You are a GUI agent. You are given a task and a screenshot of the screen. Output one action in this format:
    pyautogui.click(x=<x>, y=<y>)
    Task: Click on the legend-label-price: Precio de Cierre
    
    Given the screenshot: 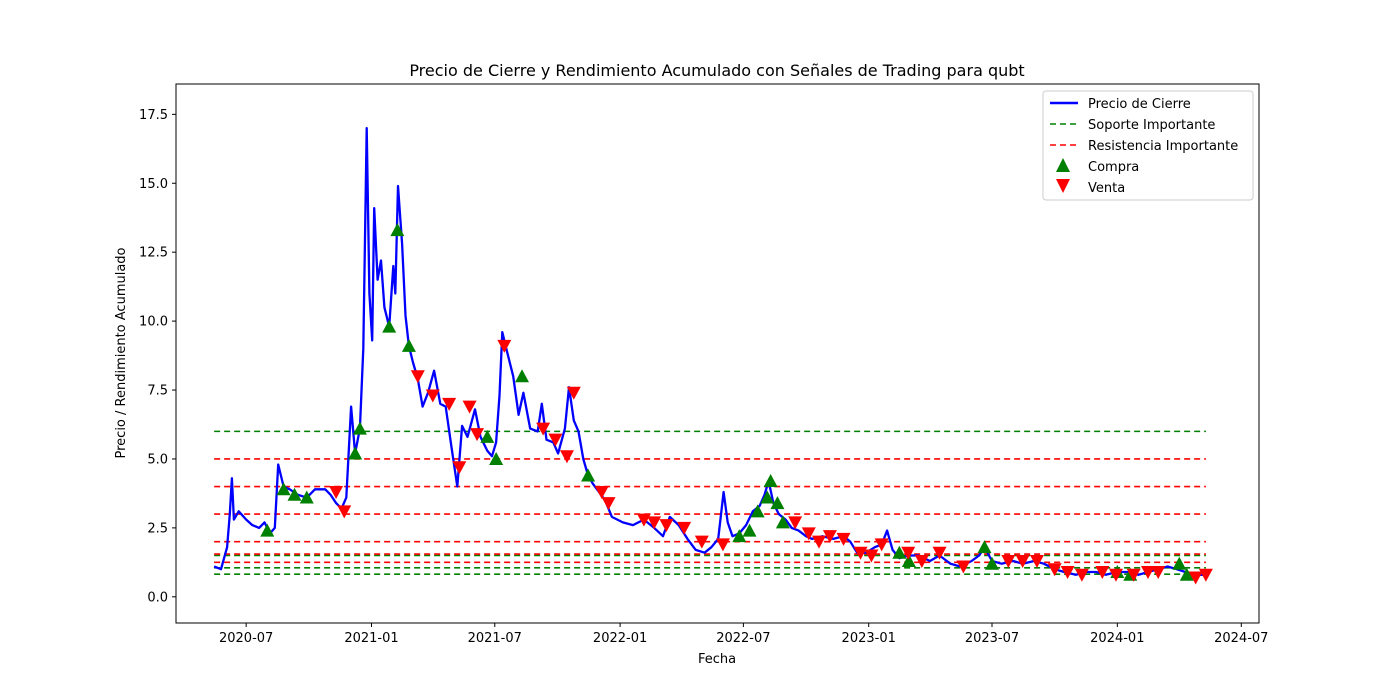 What is the action you would take?
    pyautogui.click(x=1139, y=104)
    